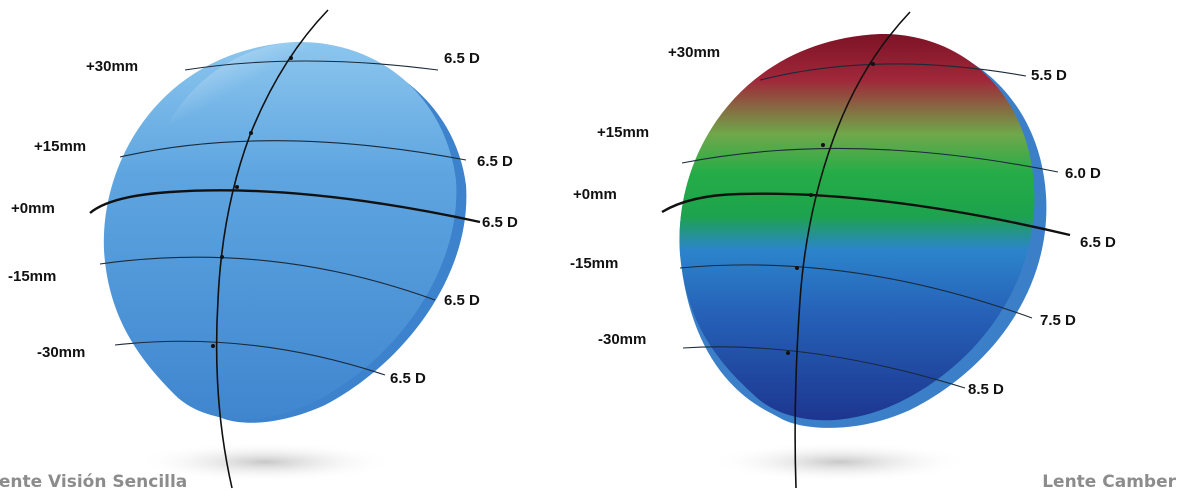 The image size is (1184, 498). Describe the element at coordinates (694, 52) in the screenshot. I see `right-height-plus30: +30mm` at that location.